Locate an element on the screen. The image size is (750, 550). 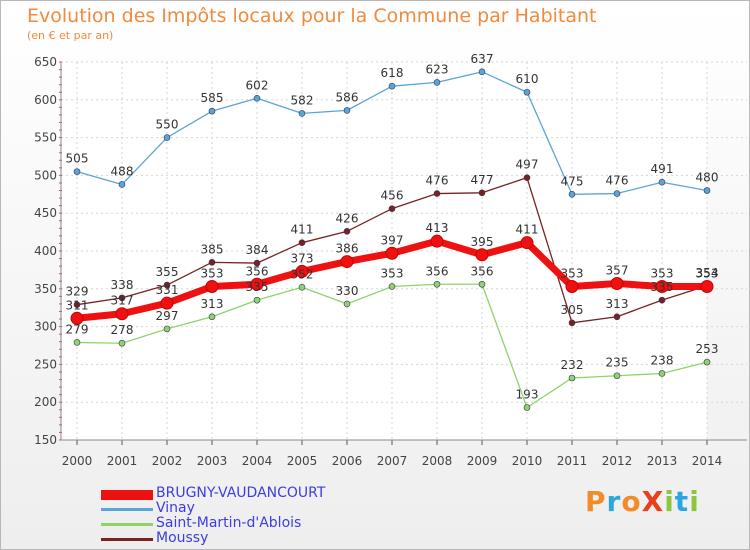
y-tick-label: 200 is located at coordinates (45, 402).